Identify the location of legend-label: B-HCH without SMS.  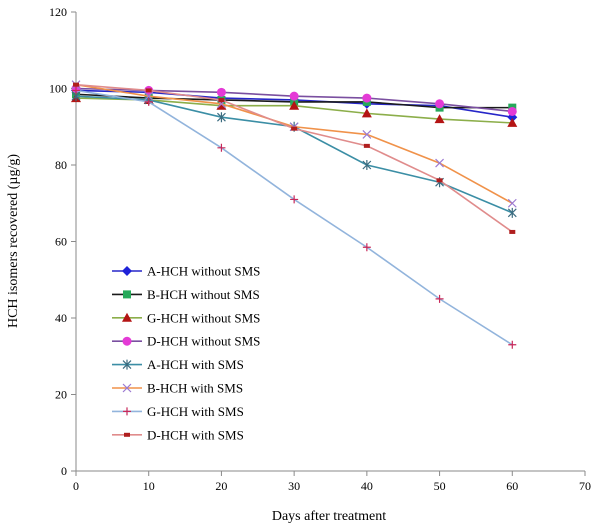
(203, 294).